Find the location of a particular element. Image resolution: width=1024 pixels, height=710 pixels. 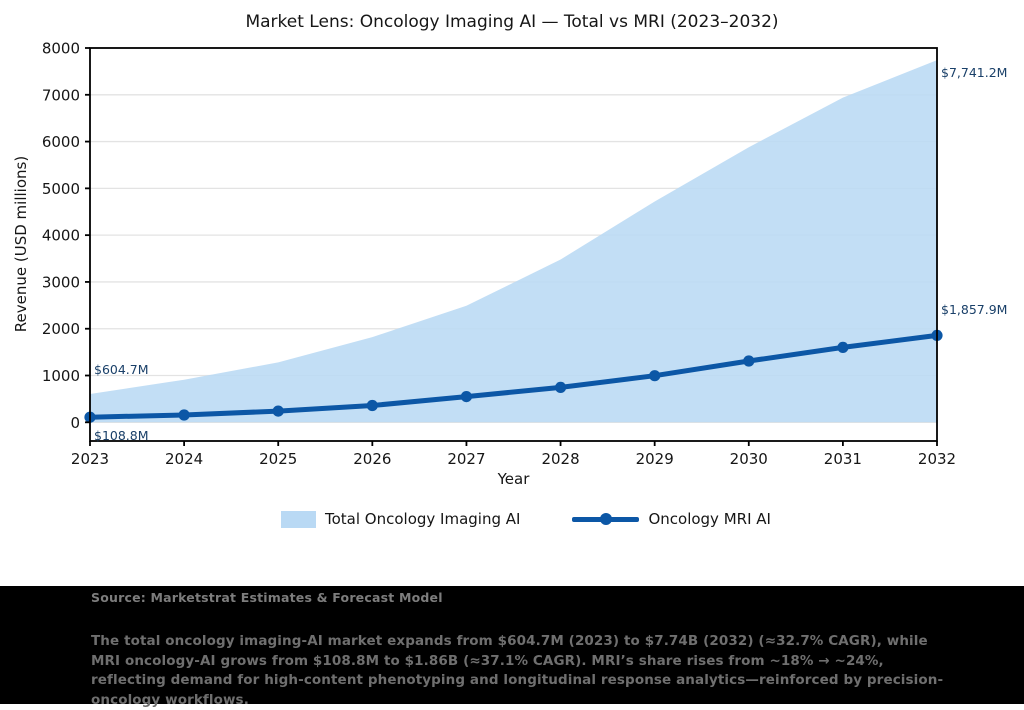

annotation-total-start: $604.7M is located at coordinates (121, 369).